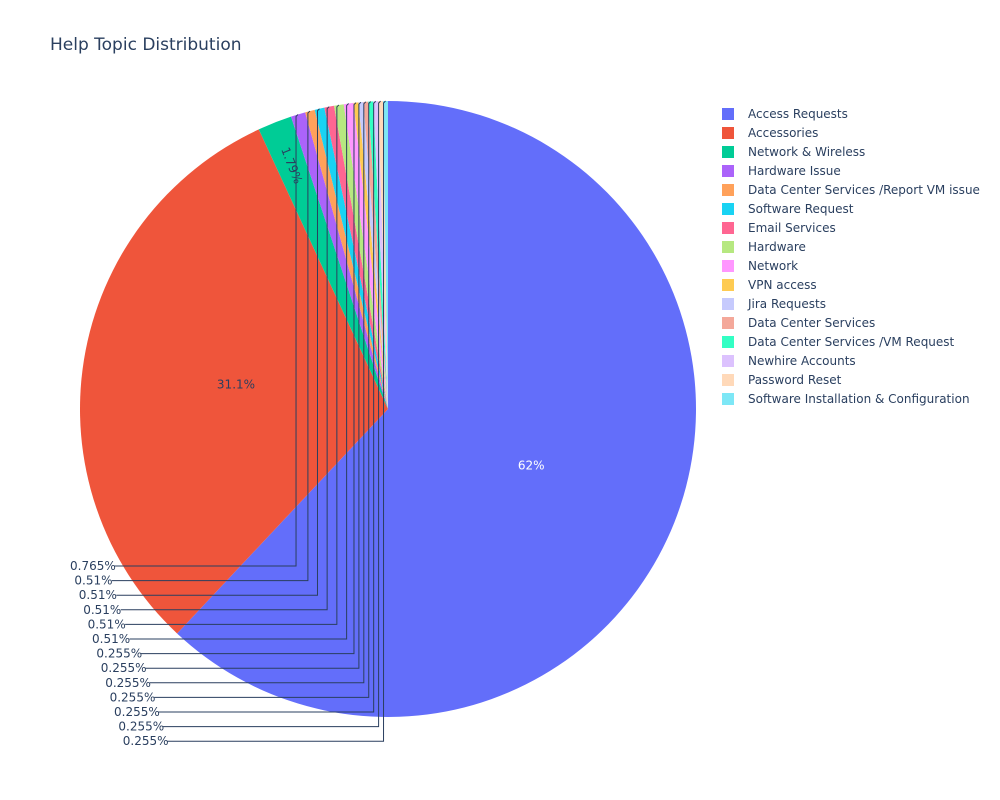  What do you see at coordinates (146, 741) in the screenshot?
I see `slice-label-software-installation-configuration: 0.255%` at bounding box center [146, 741].